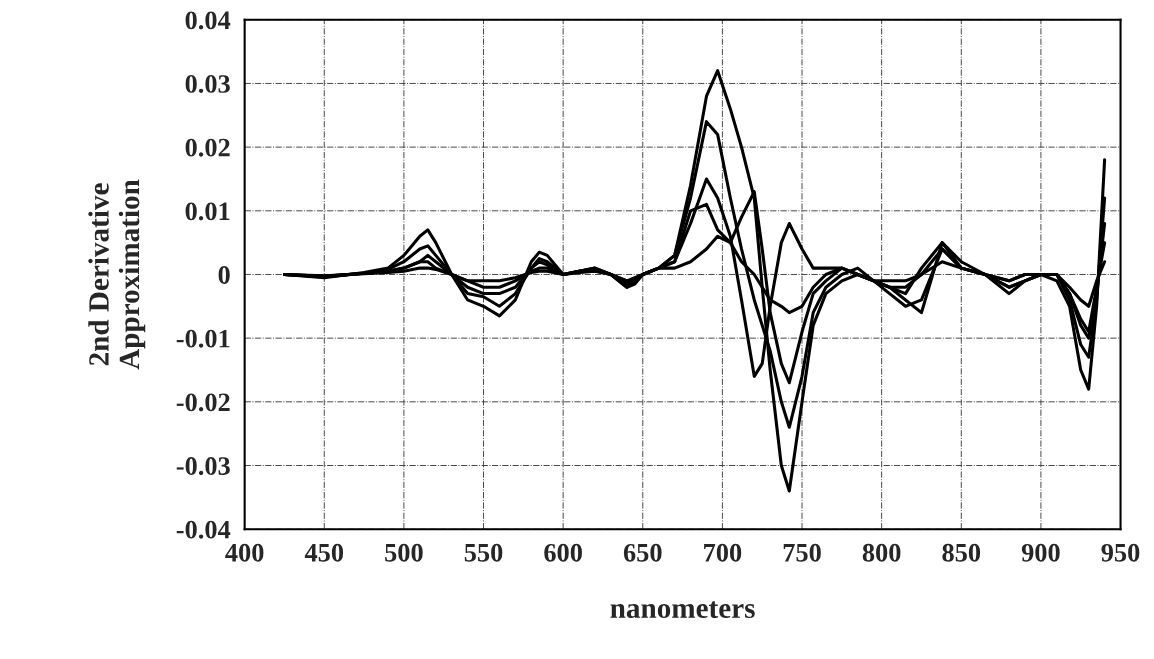 The height and width of the screenshot is (659, 1154). What do you see at coordinates (203, 402) in the screenshot?
I see `y-tick-label: -0.02` at bounding box center [203, 402].